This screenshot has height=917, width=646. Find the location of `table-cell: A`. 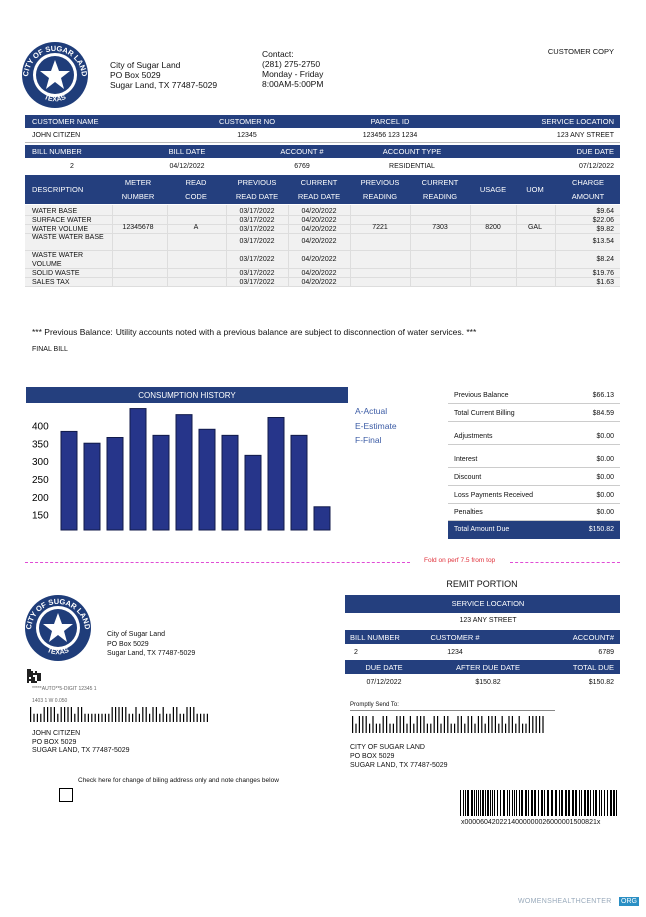

table-cell: A is located at coordinates (196, 227).